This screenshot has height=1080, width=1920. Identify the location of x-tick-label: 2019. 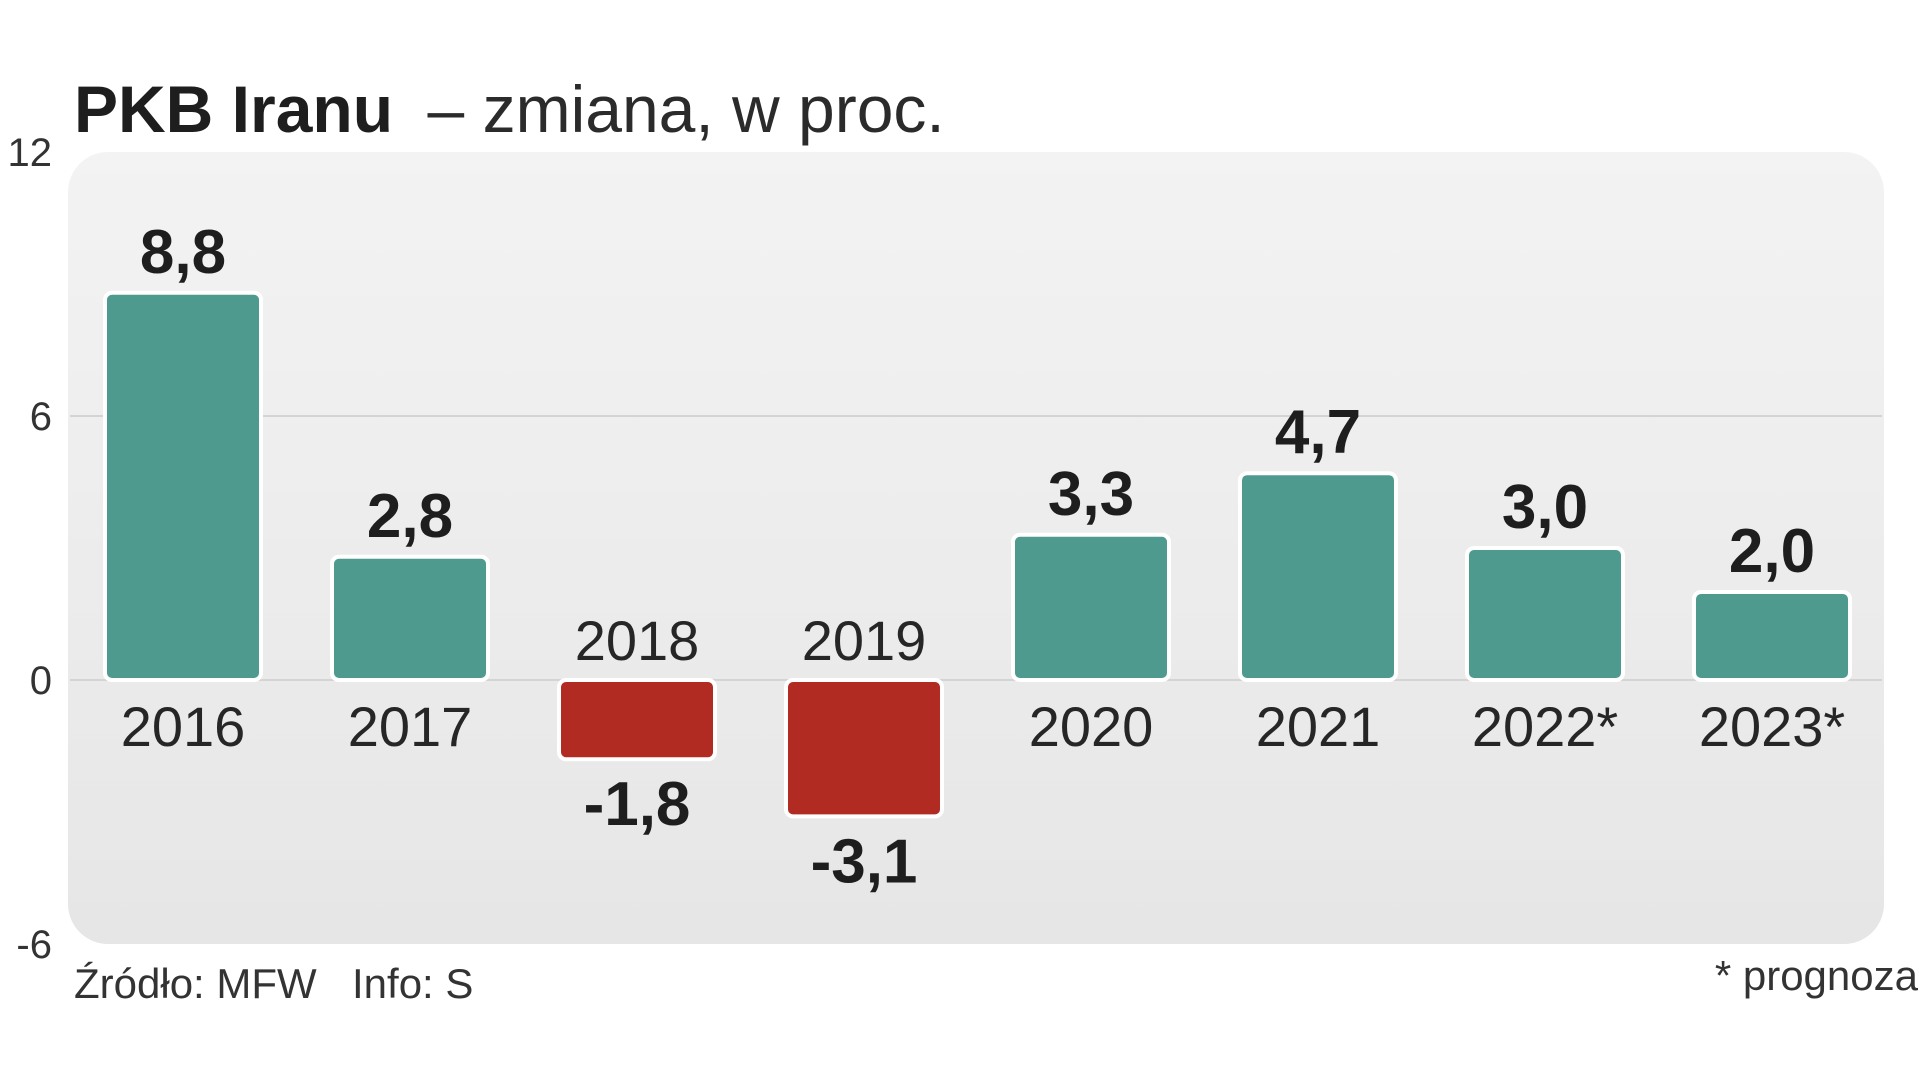
(864, 640).